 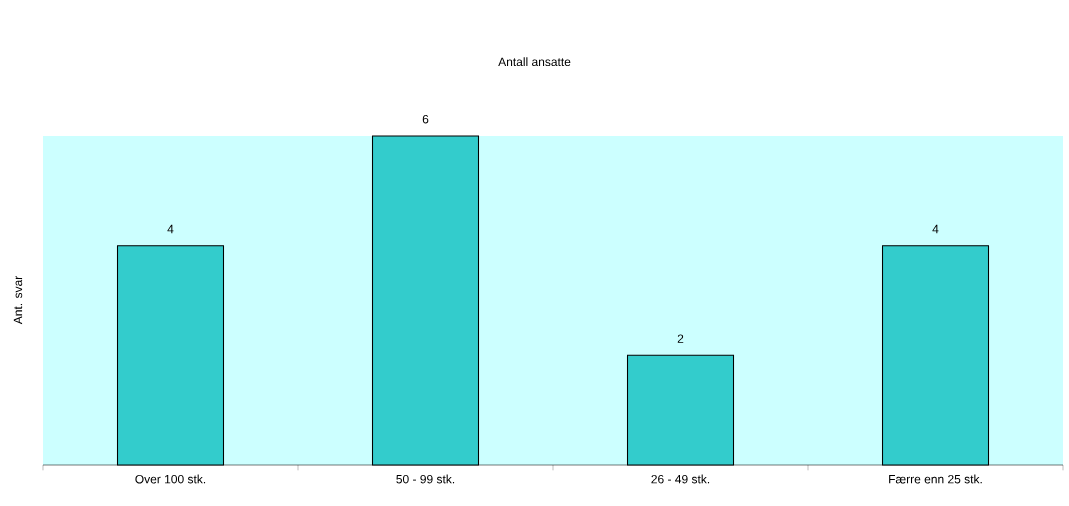 What do you see at coordinates (425, 479) in the screenshot?
I see `x-tick-label: 50 - 99 stk.` at bounding box center [425, 479].